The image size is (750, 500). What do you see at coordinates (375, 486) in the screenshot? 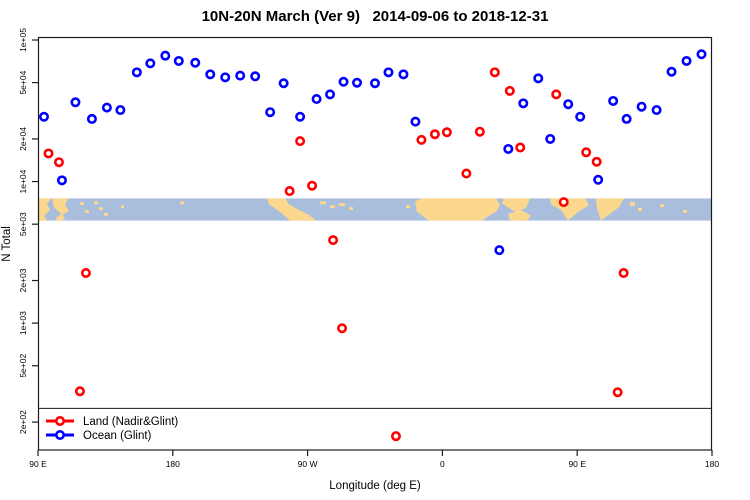
I see `x-axis-title: Longitude (deg E)` at bounding box center [375, 486].